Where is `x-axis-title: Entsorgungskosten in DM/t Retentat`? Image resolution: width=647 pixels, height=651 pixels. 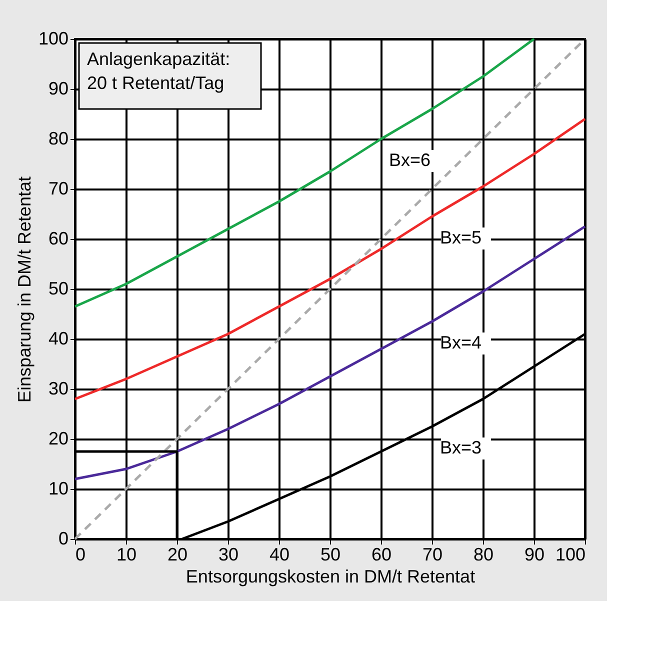 x-axis-title: Entsorgungskosten in DM/t Retentat is located at coordinates (331, 576).